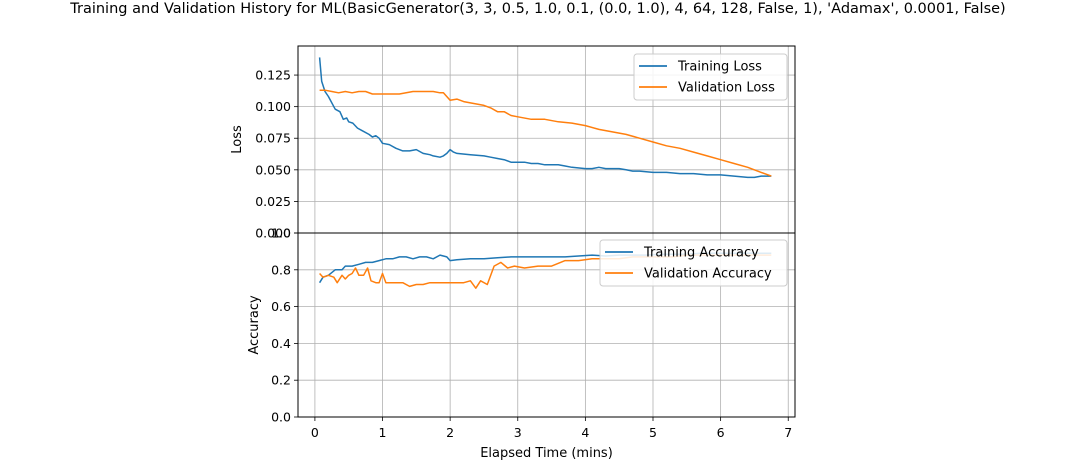 Image resolution: width=1076 pixels, height=460 pixels. What do you see at coordinates (788, 432) in the screenshot?
I see `accuracy-x-tick-label: 7` at bounding box center [788, 432].